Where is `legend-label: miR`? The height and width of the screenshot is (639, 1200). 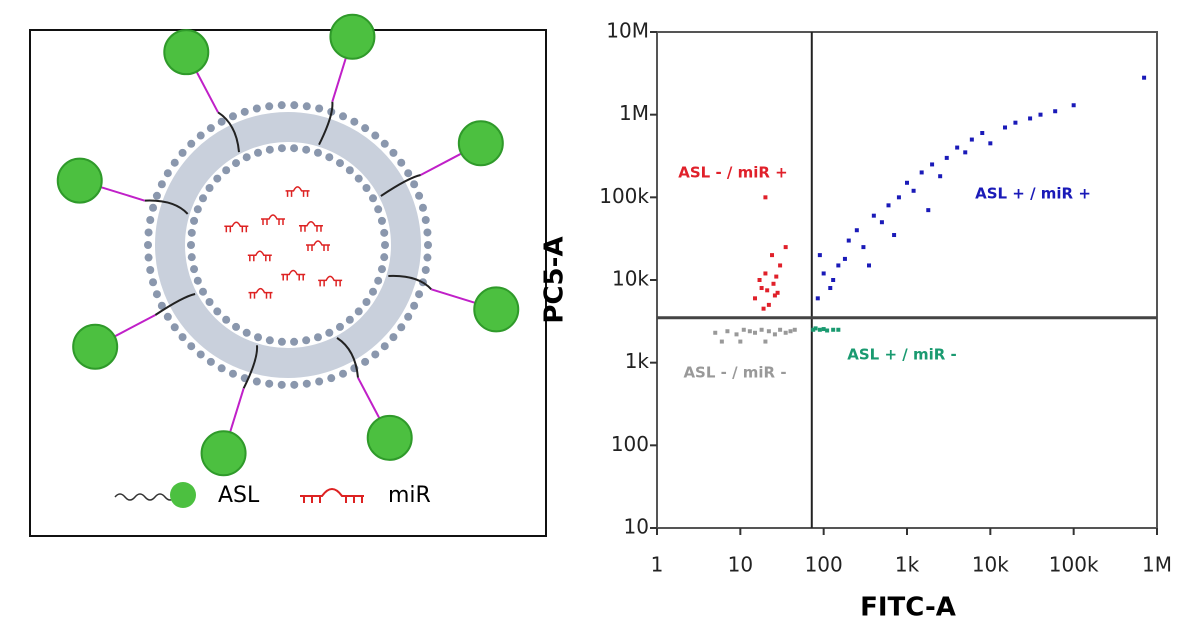
legend-label: miR is located at coordinates (409, 495).